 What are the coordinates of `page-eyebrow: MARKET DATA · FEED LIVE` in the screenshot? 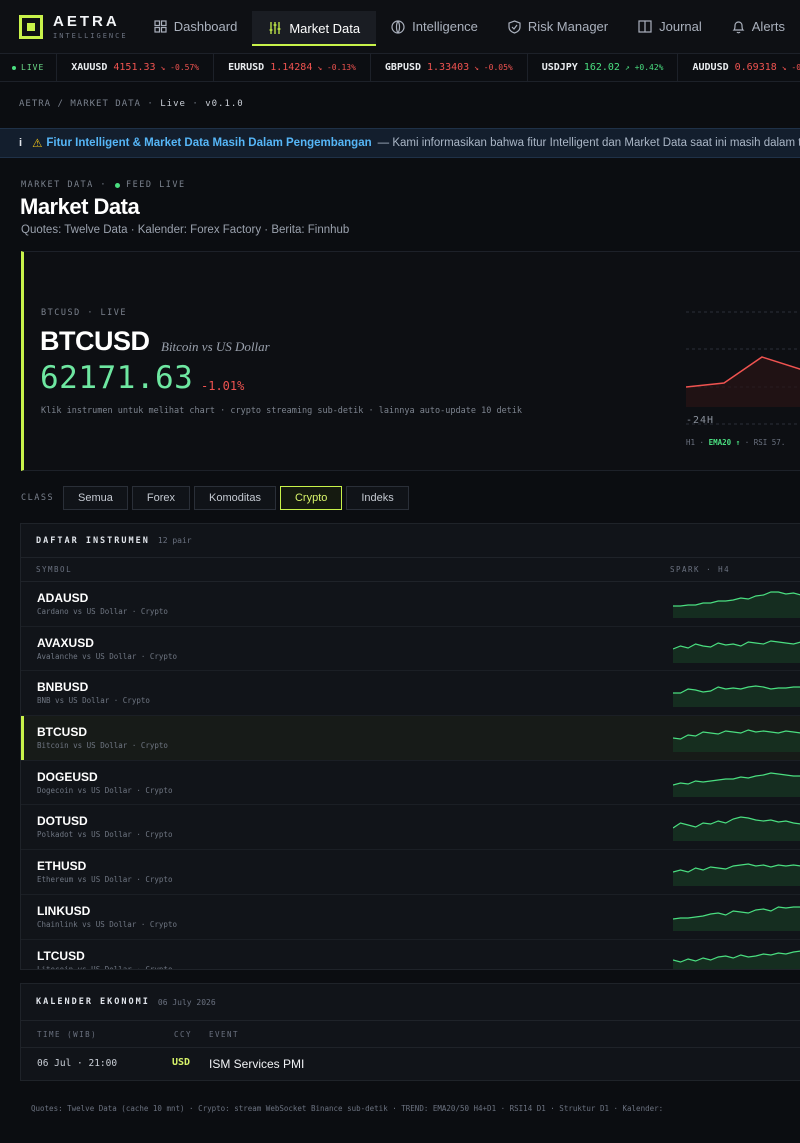 It's located at (103, 185).